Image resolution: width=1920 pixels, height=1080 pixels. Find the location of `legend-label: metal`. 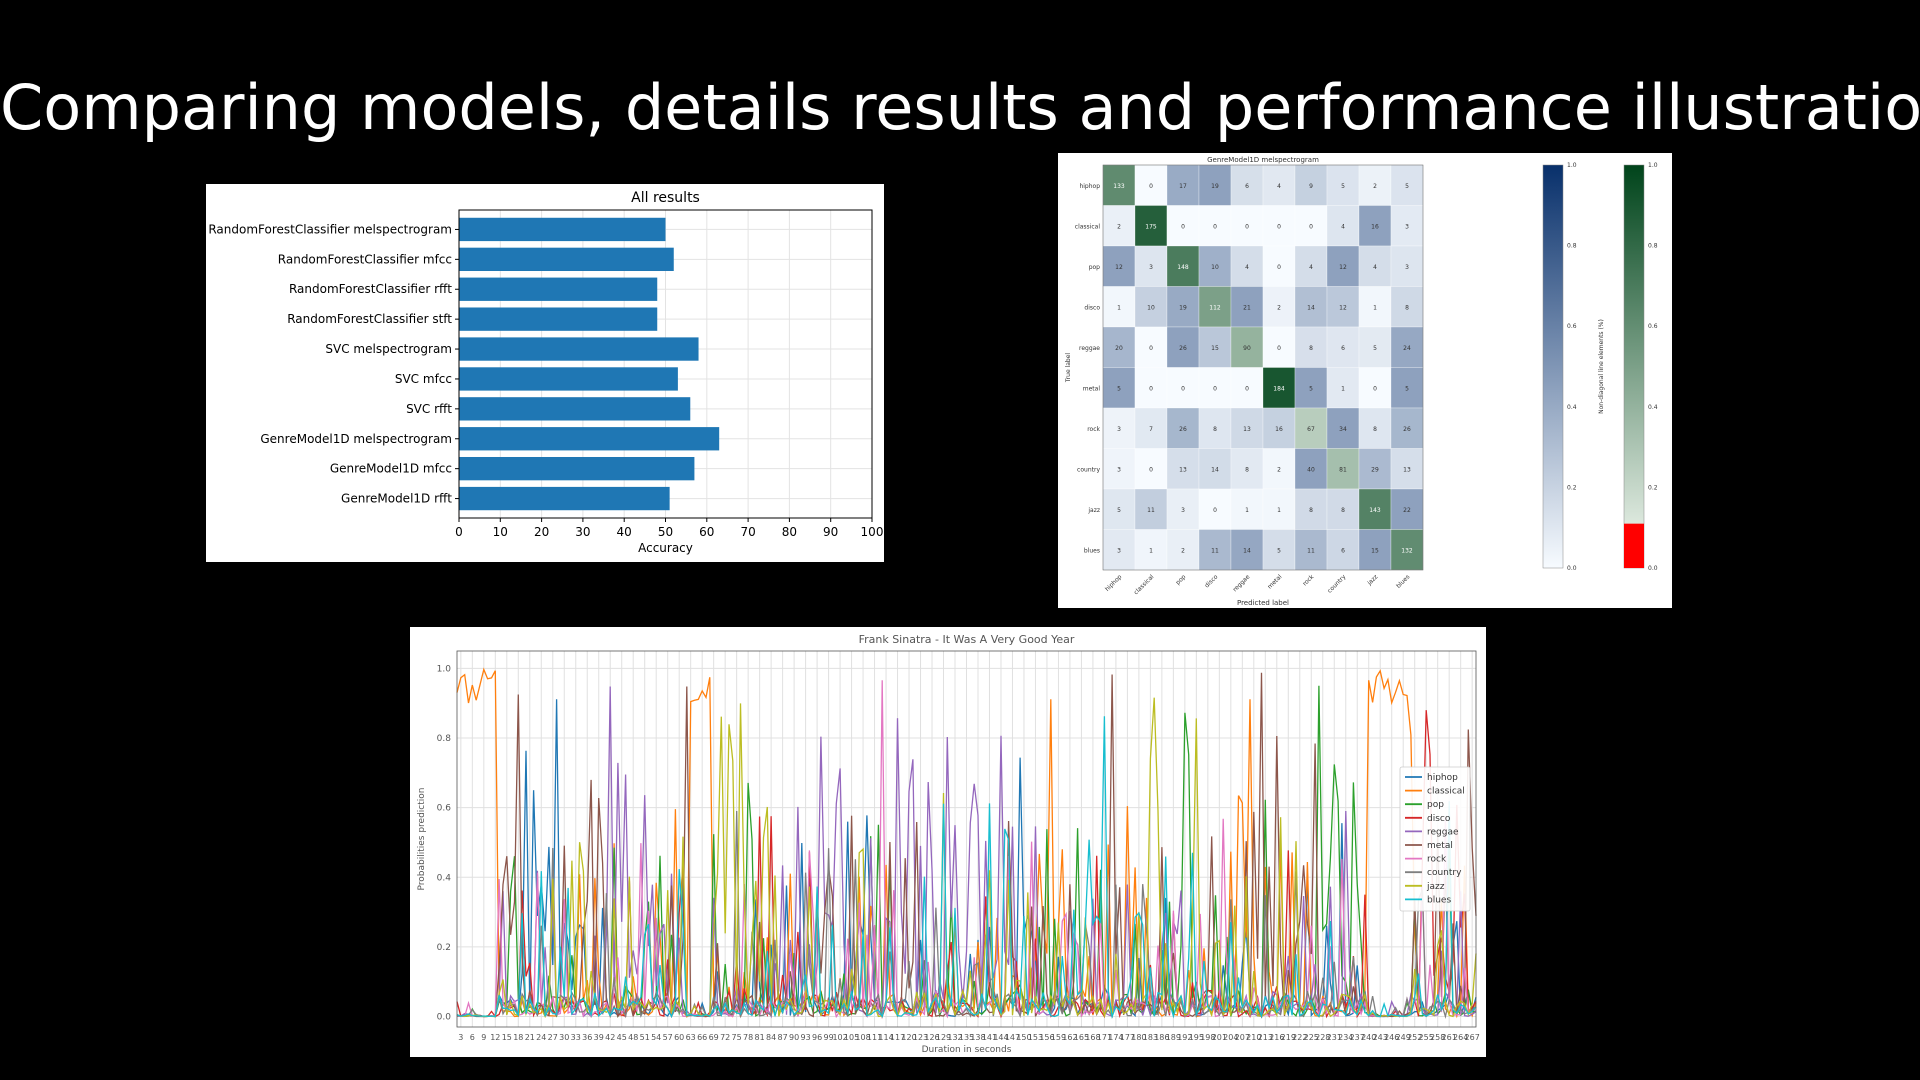

legend-label: metal is located at coordinates (1440, 846).